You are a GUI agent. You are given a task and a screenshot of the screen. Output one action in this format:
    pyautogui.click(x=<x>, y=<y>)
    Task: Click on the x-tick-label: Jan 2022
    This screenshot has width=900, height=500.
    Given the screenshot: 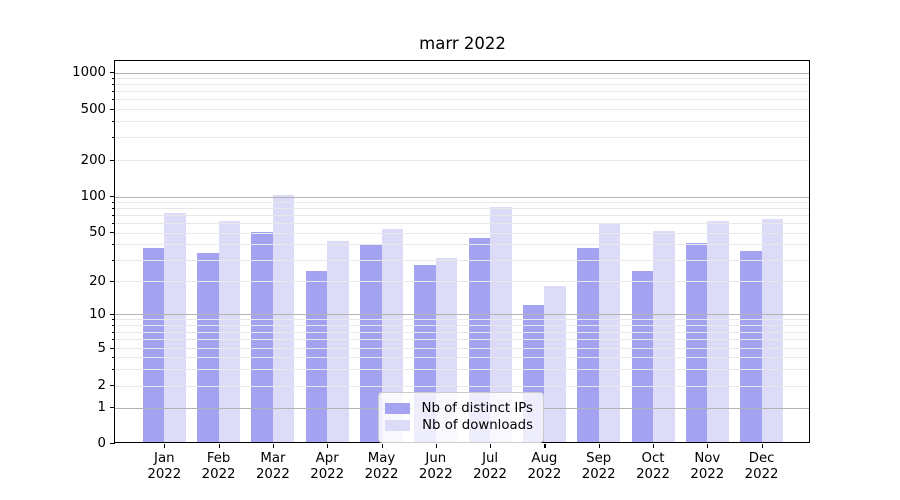 What is the action you would take?
    pyautogui.click(x=164, y=467)
    